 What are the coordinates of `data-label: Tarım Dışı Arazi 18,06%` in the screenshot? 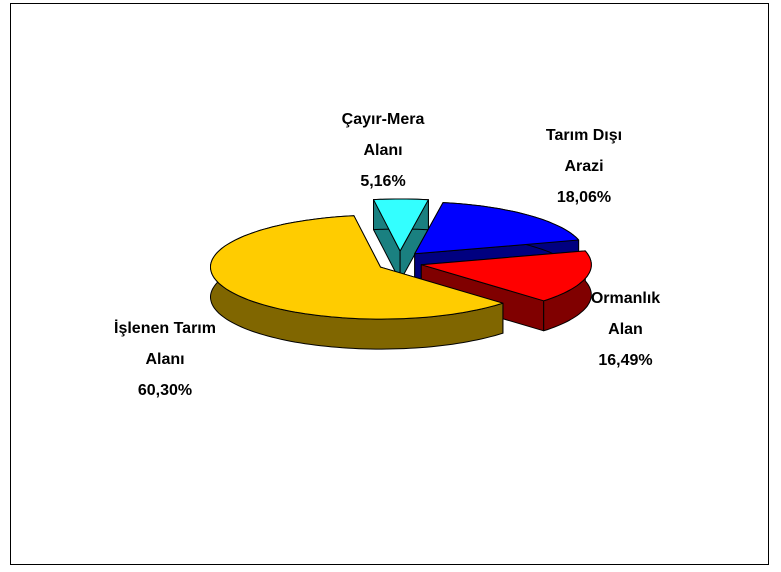 It's located at (584, 166).